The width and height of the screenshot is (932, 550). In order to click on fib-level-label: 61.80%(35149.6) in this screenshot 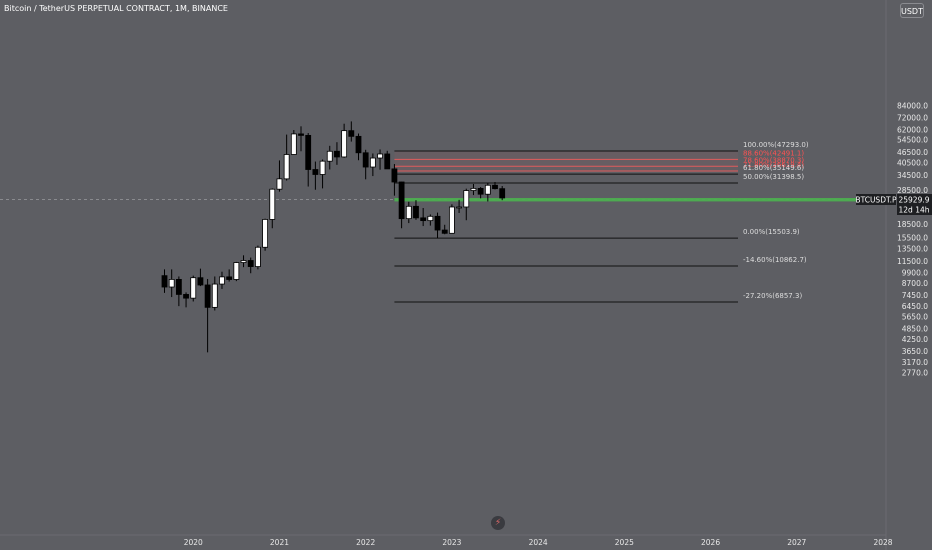, I will do `click(773, 168)`.